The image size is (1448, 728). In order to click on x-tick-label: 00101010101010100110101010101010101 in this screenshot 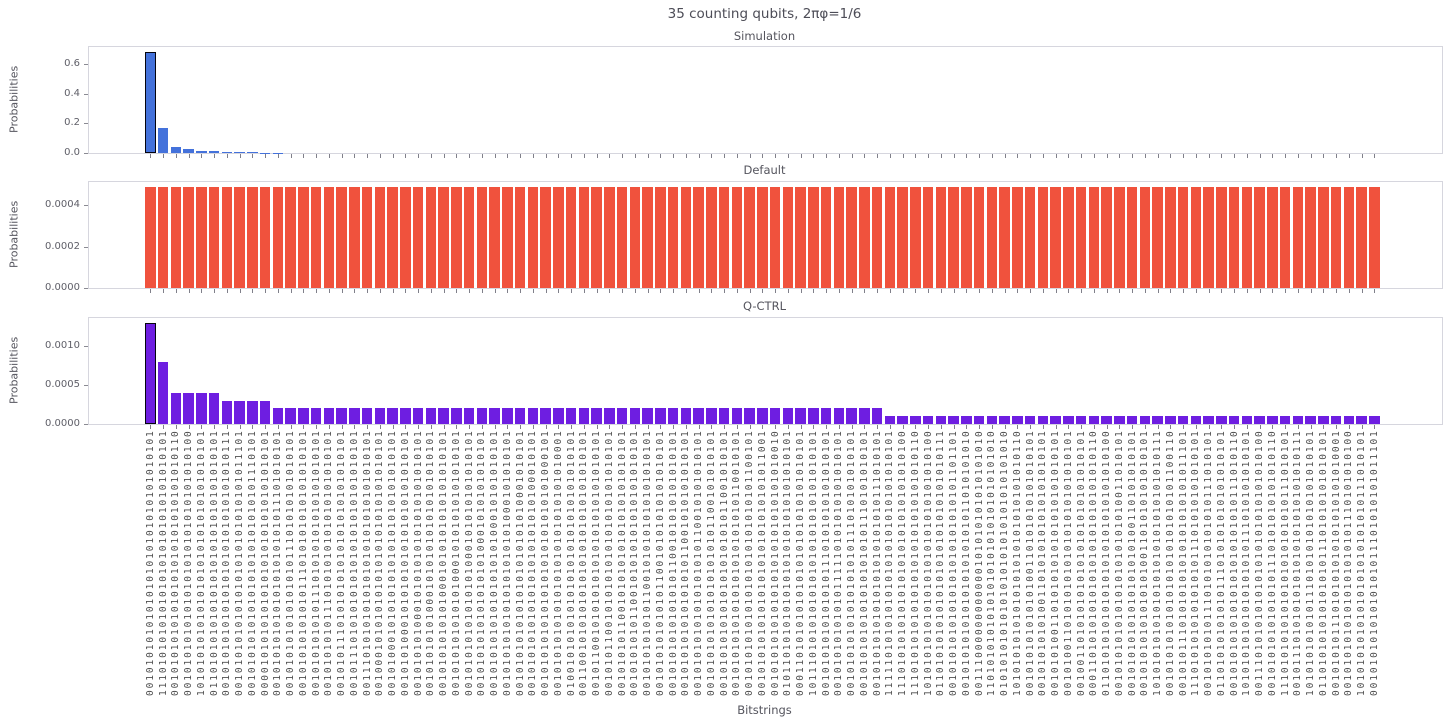, I will do `click(1030, 562)`.